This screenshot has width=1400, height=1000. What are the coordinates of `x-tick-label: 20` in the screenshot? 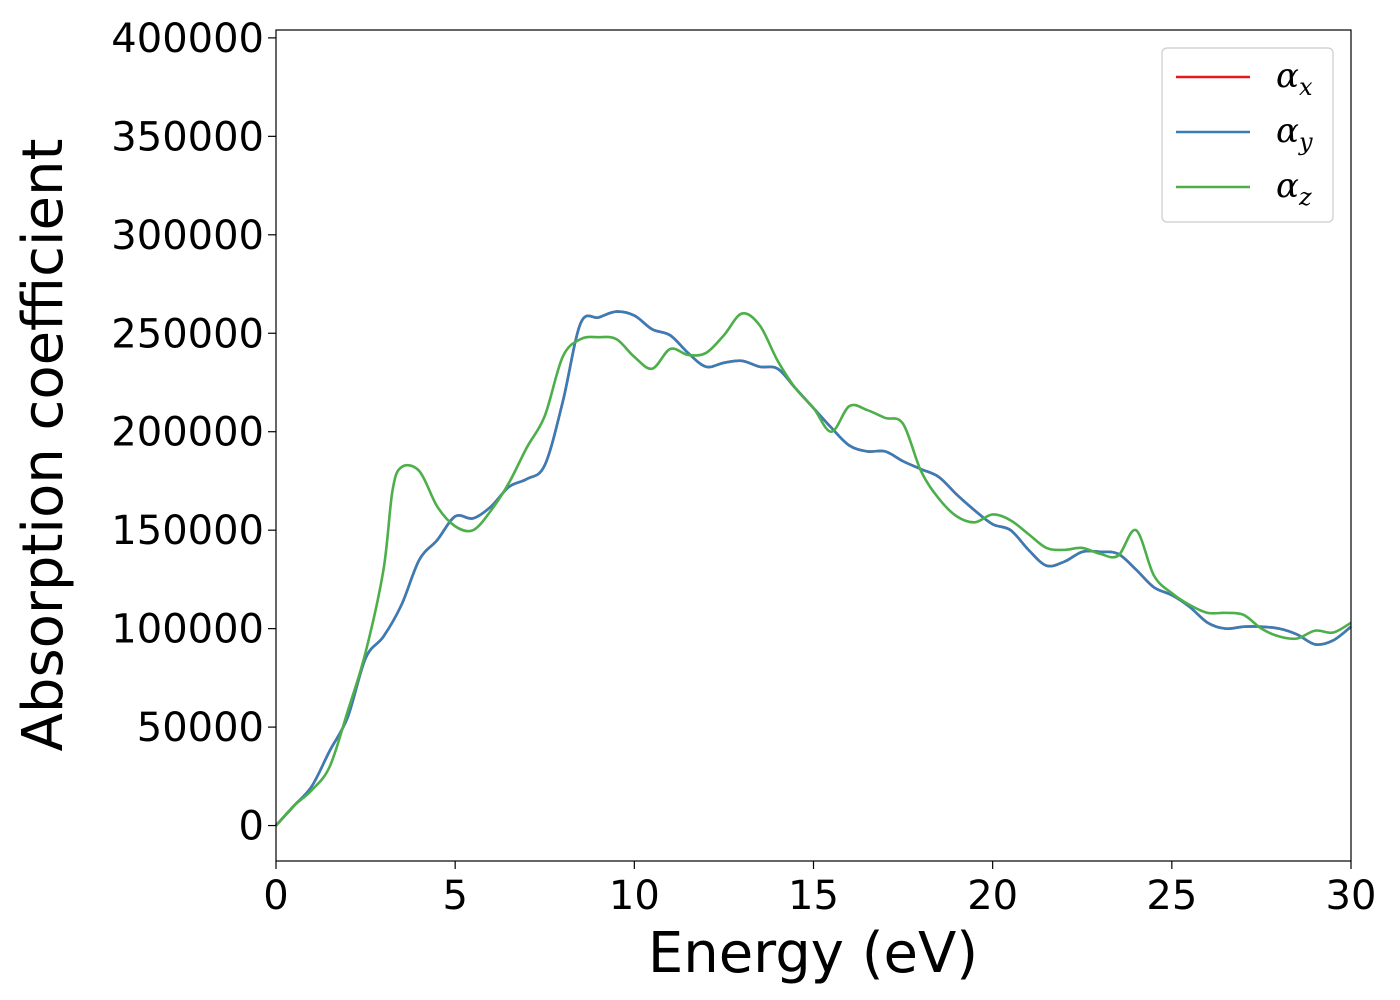 It's located at (992, 896).